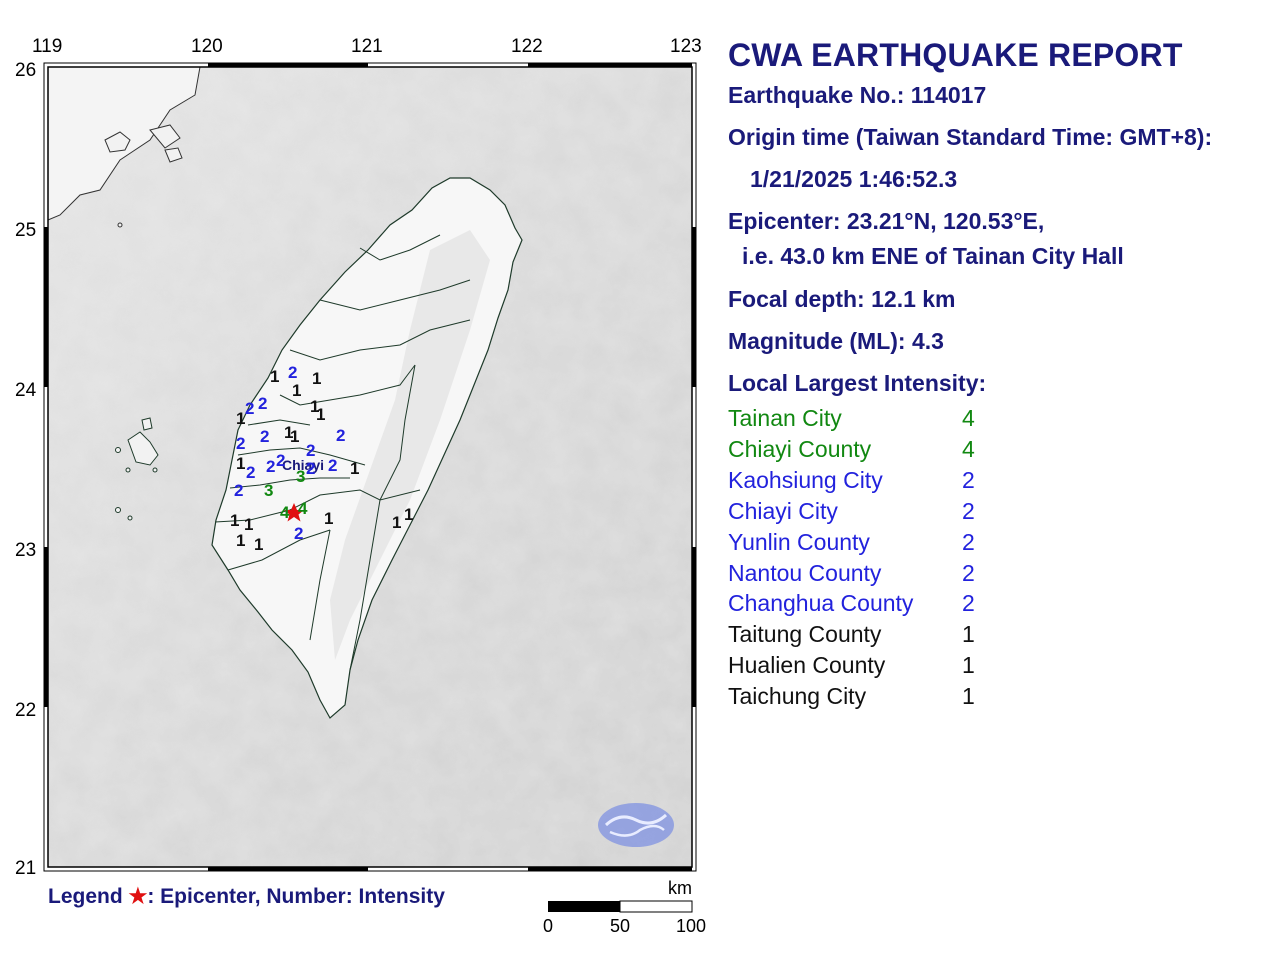  Describe the element at coordinates (878, 418) in the screenshot. I see `intensity-row: Tainan City 4` at that location.